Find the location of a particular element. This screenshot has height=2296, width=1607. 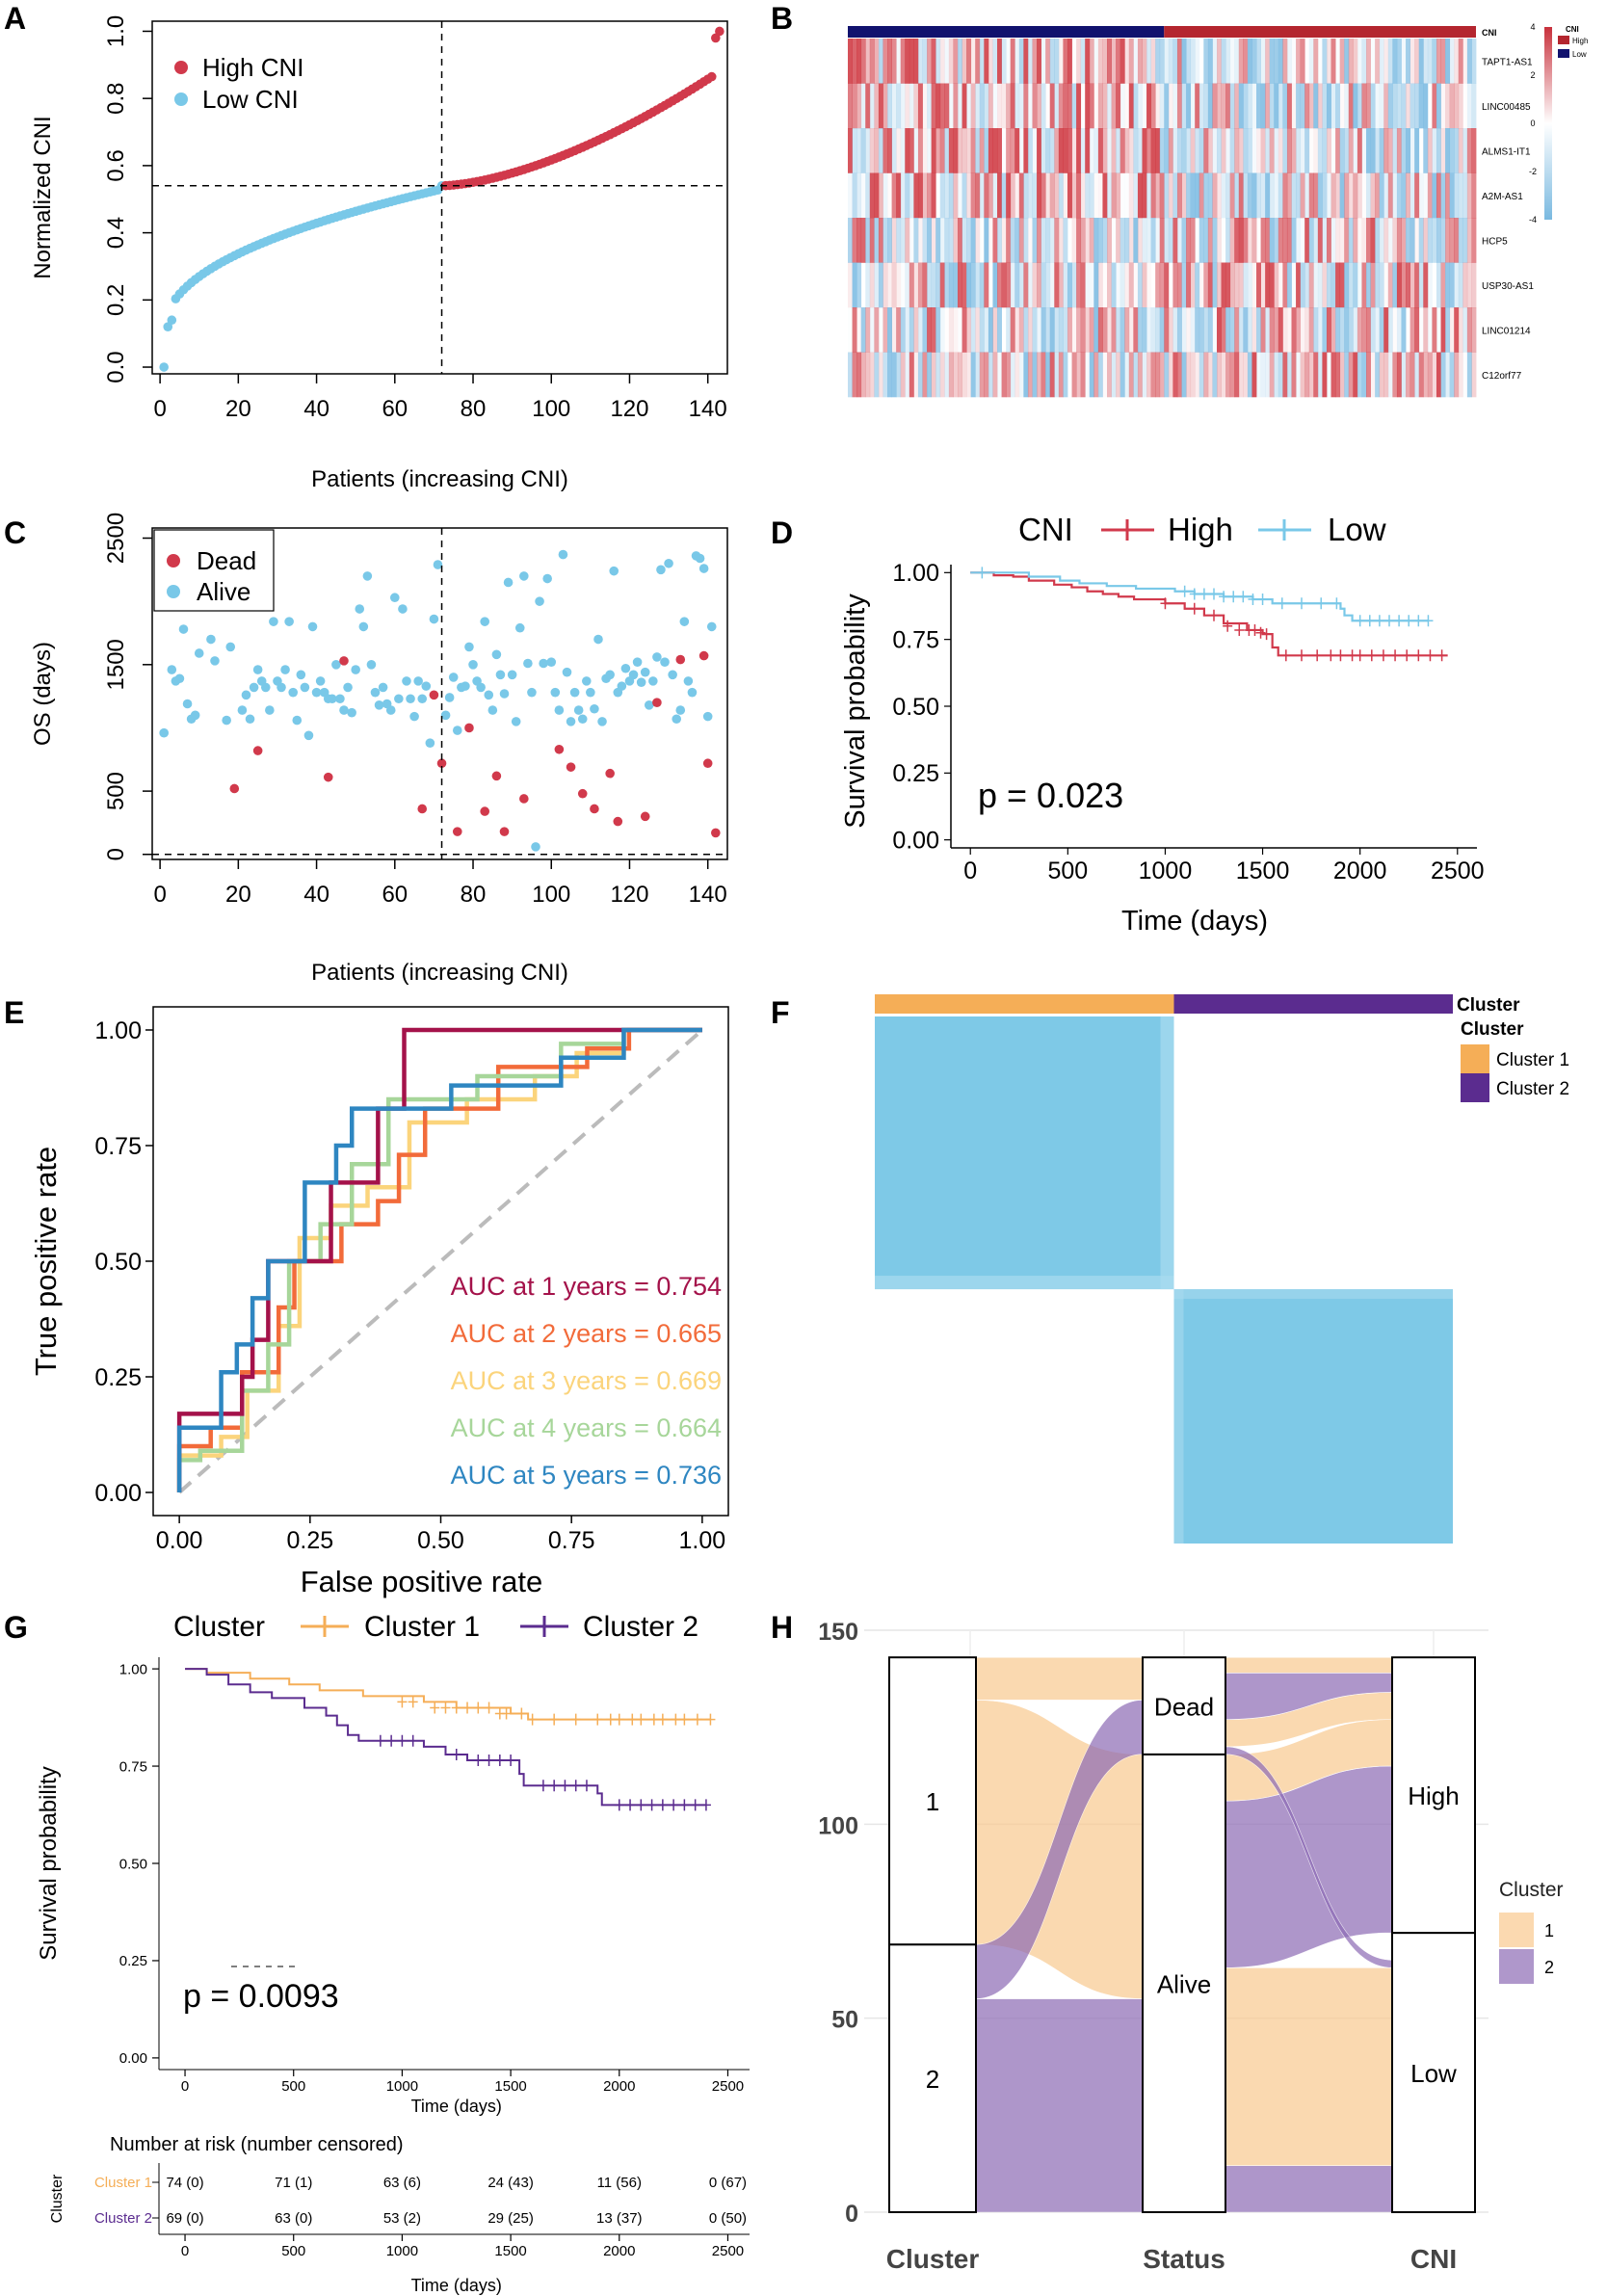

legend-label-high: High is located at coordinates (1200, 529).